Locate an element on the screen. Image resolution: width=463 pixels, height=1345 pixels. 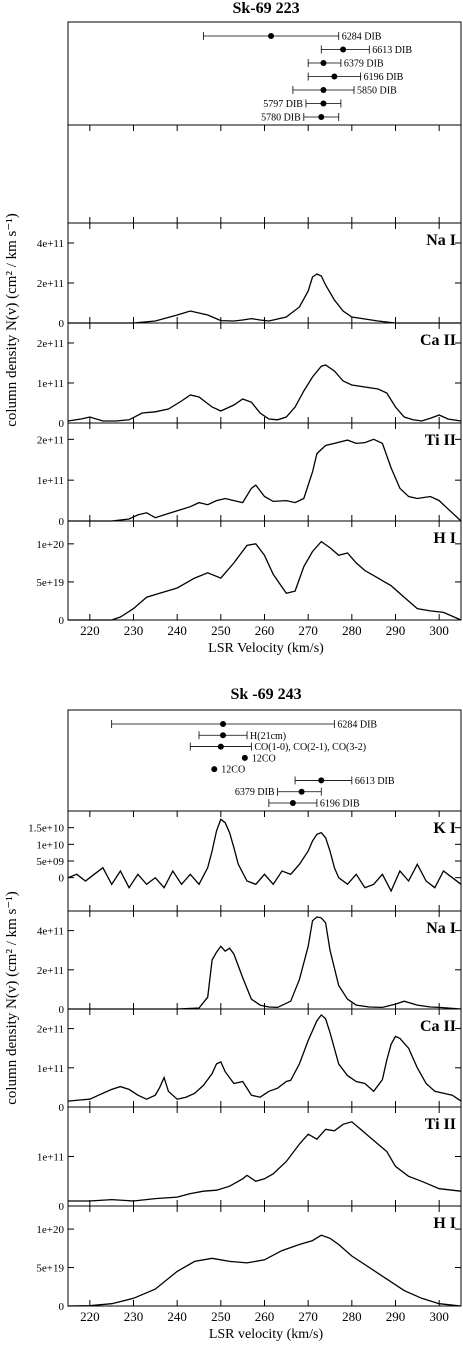
dib-label: 12CO is located at coordinates (233, 770).